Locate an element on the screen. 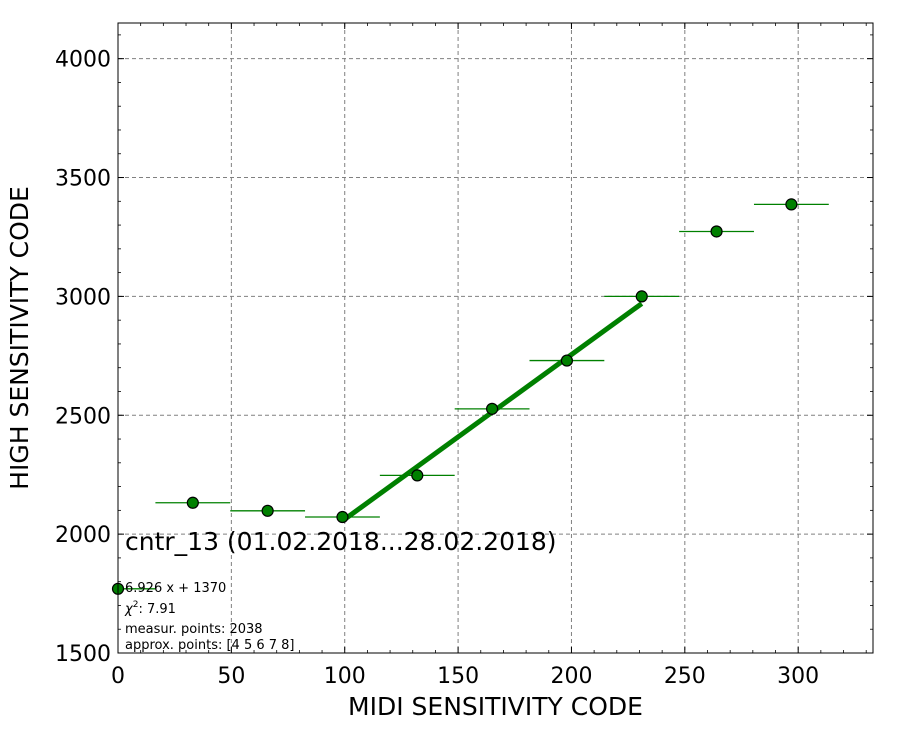 The image size is (900, 750). annotation-measur-points: measur. points: 2038 is located at coordinates (194, 629).